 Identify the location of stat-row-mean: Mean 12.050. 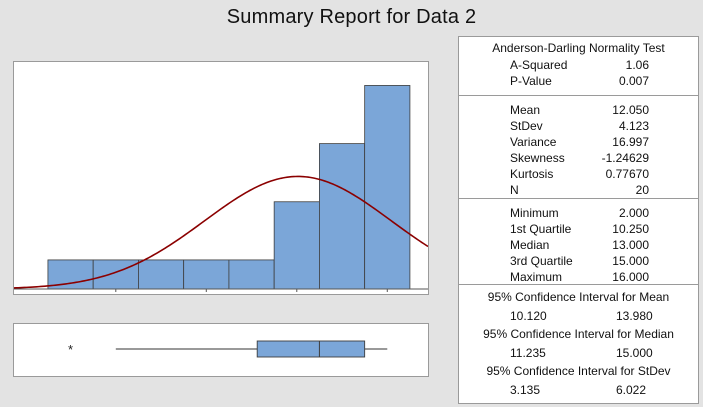
(578, 110).